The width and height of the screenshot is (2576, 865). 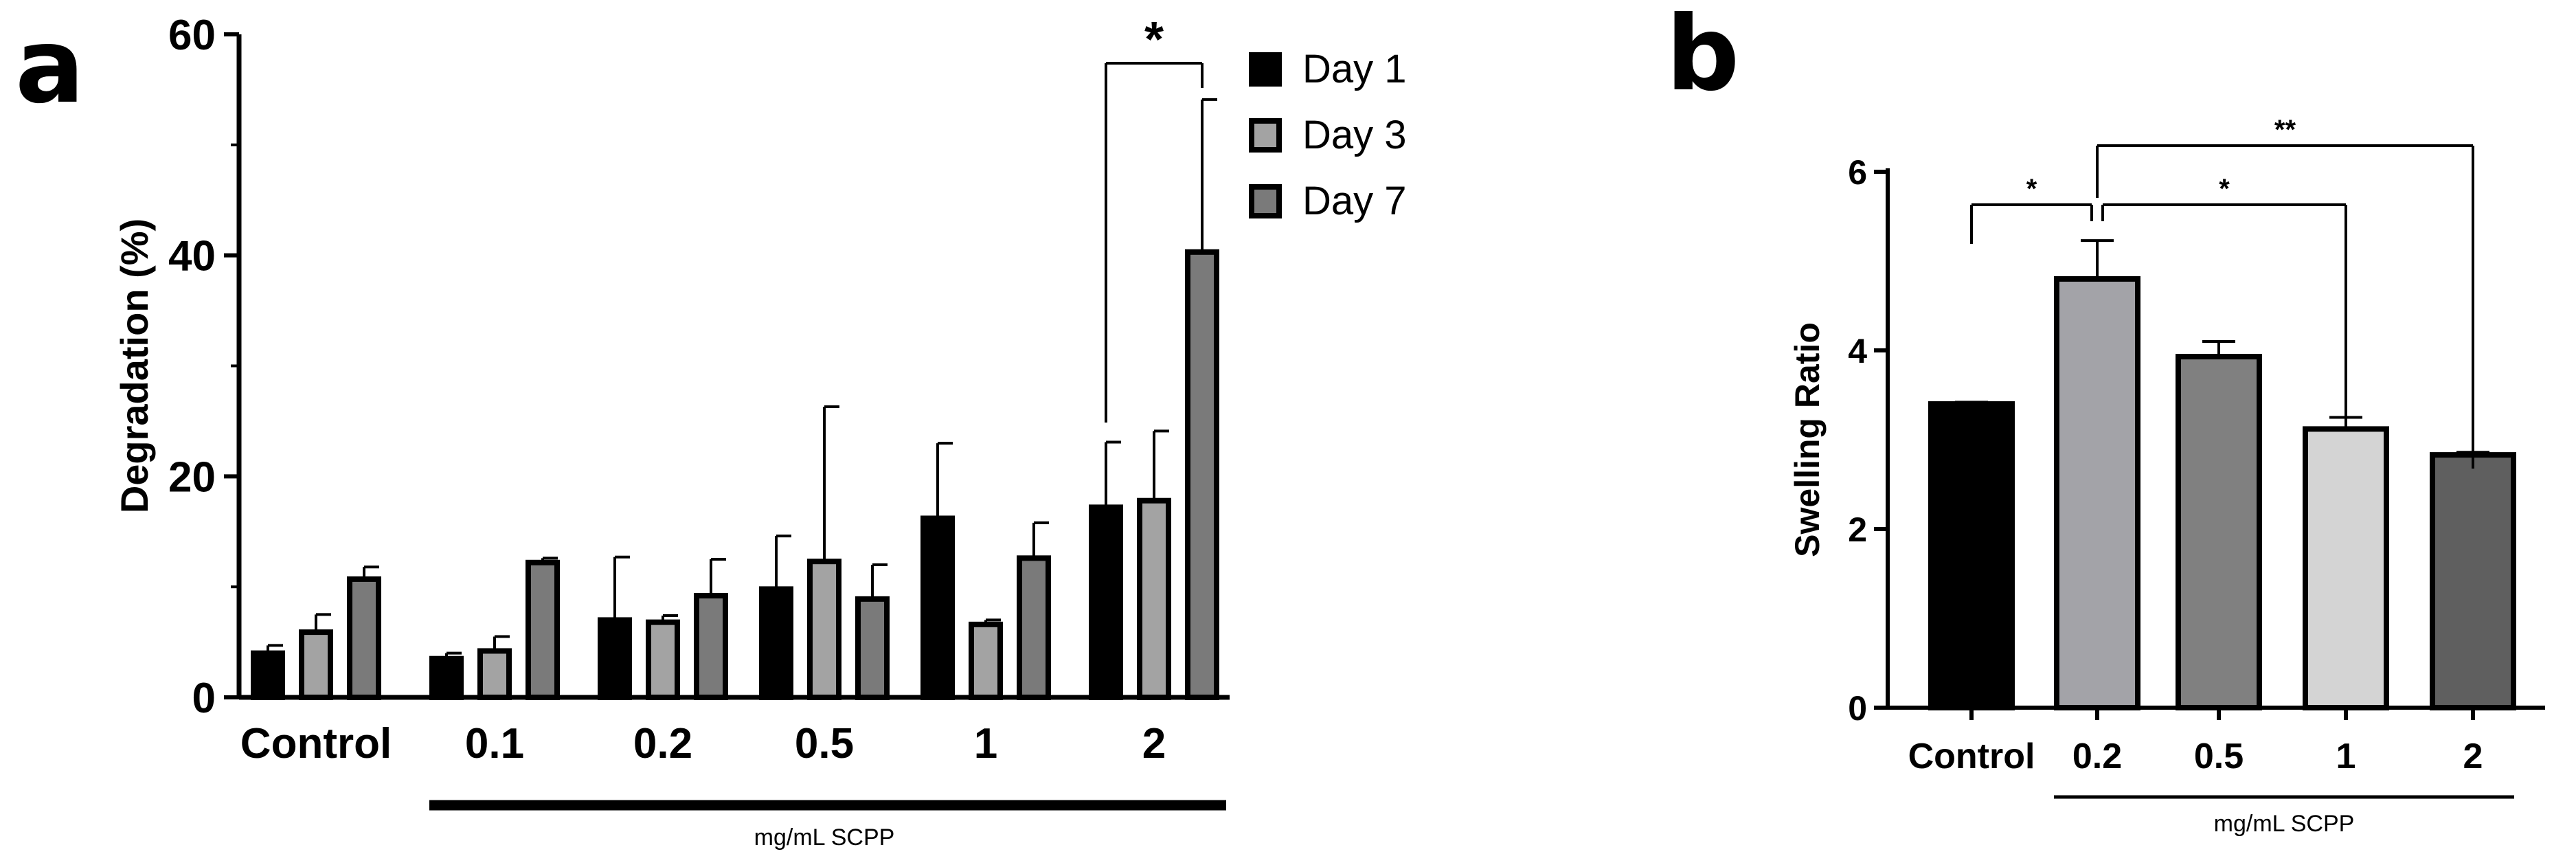 I want to click on y-tick-label: 20, so click(x=192, y=477).